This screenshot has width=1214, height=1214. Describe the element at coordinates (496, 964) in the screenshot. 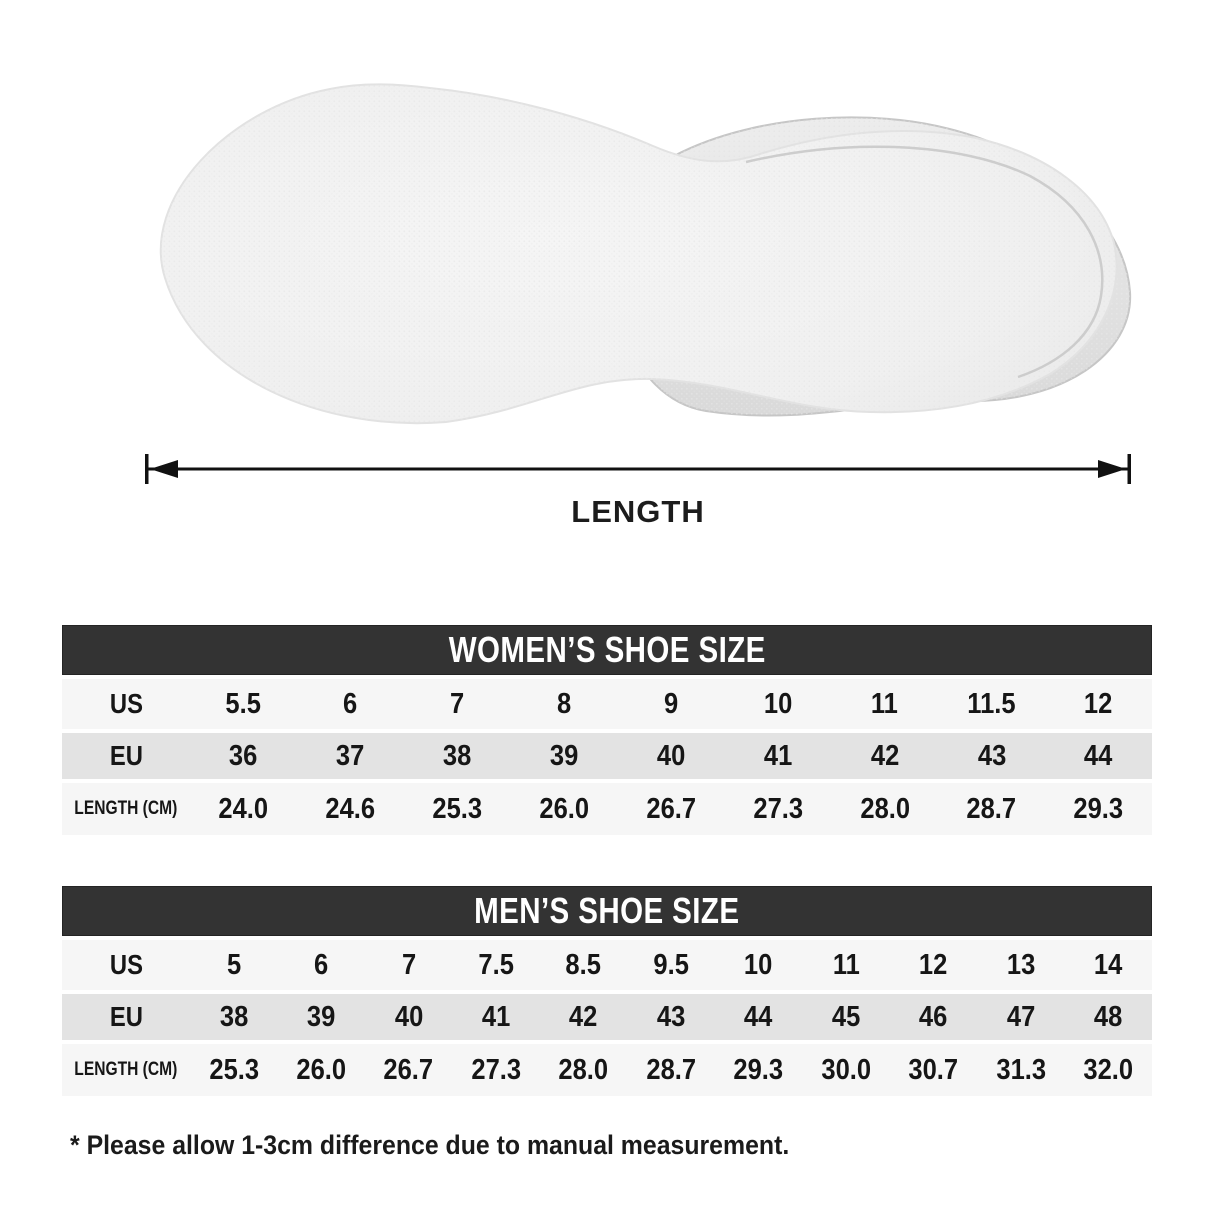

I see `size-cell: 7.5` at that location.